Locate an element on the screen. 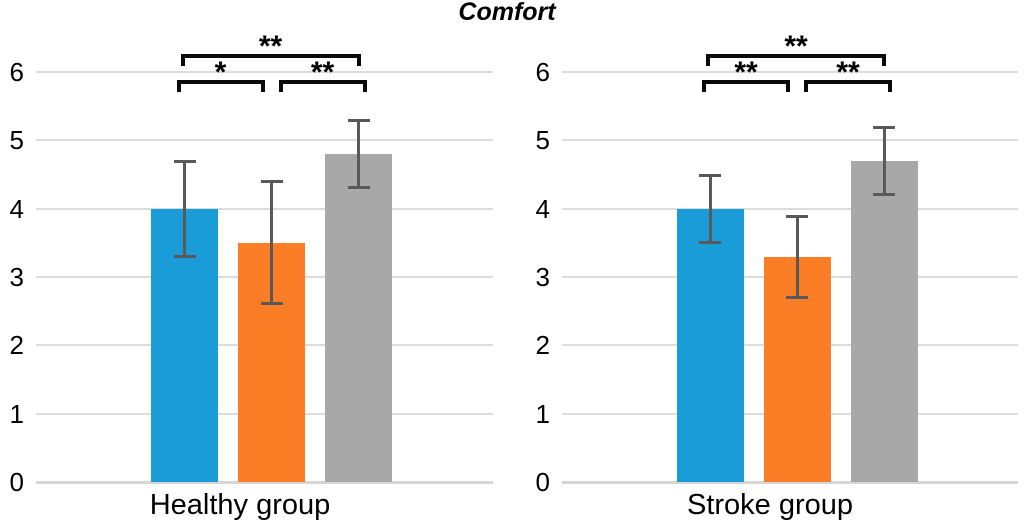 This screenshot has height=528, width=1024. significance-label-0-1: * is located at coordinates (220, 72).